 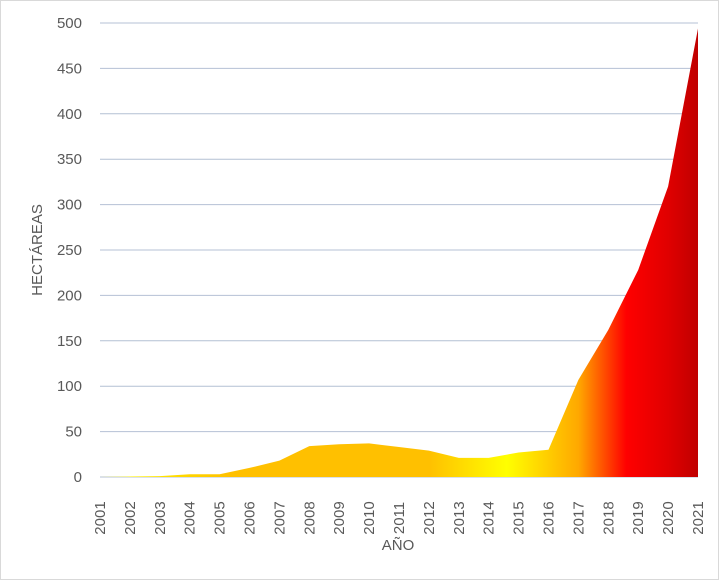 I want to click on x-tick-label: 2014, so click(x=489, y=517).